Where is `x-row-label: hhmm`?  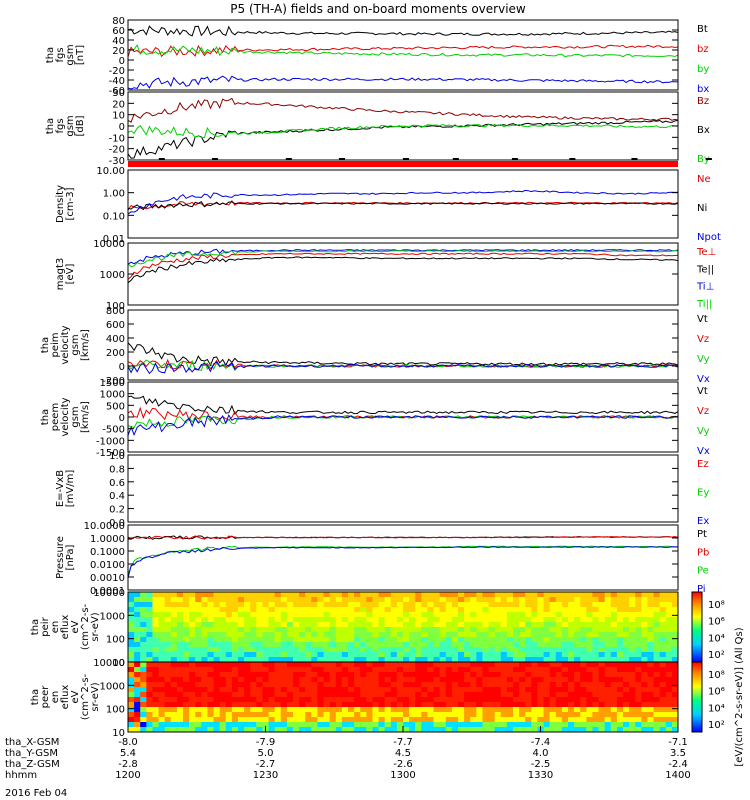 x-row-label: hhmm is located at coordinates (21, 775).